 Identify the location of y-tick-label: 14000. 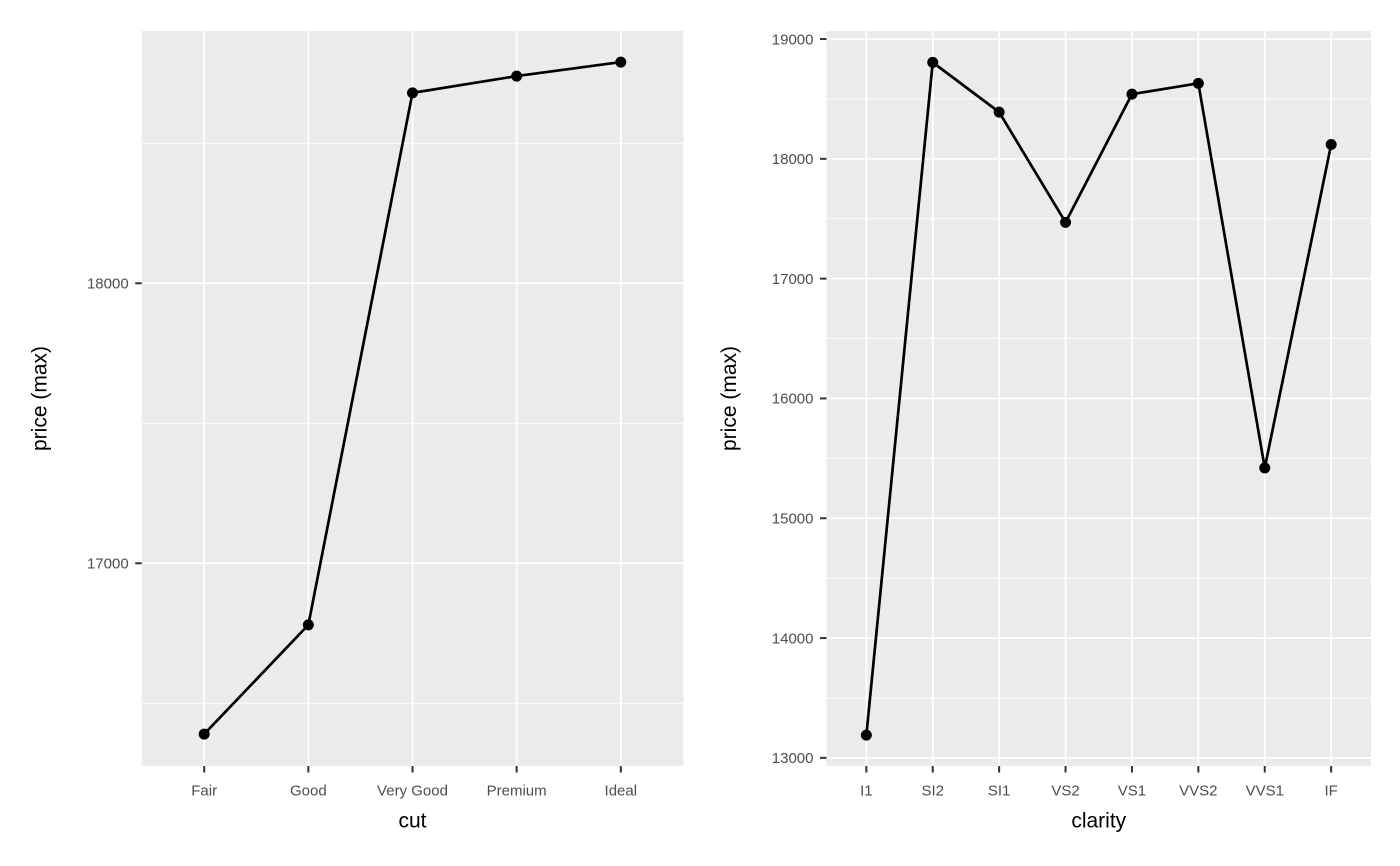
(793, 638).